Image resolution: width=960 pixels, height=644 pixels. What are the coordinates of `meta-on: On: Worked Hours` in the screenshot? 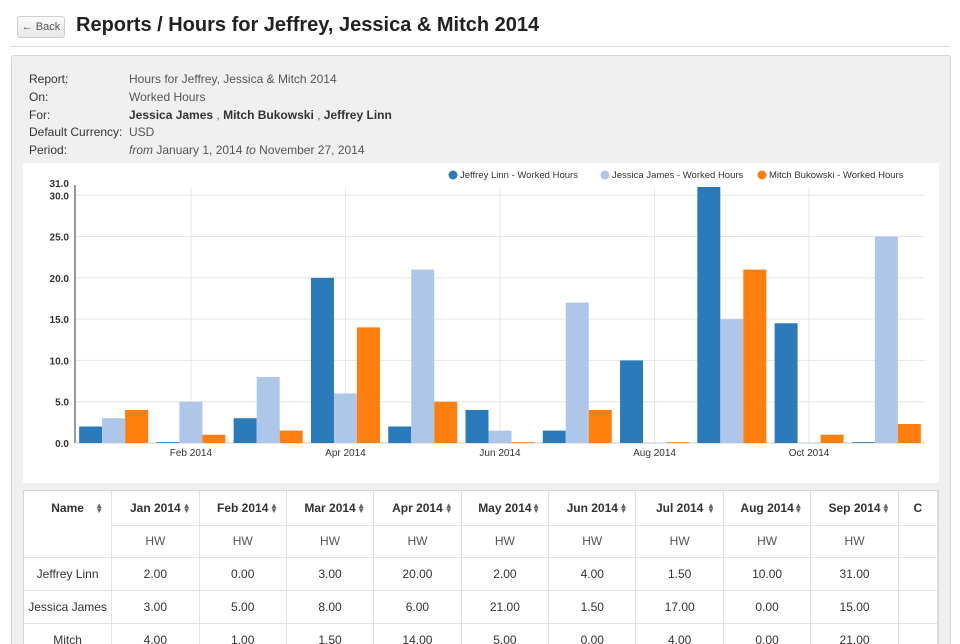 It's located at (210, 98).